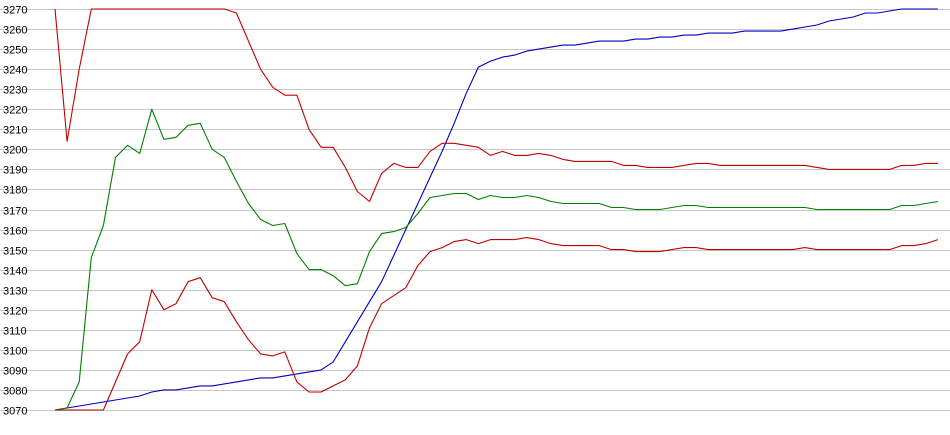  What do you see at coordinates (15, 412) in the screenshot?
I see `y-tick-label: 3070` at bounding box center [15, 412].